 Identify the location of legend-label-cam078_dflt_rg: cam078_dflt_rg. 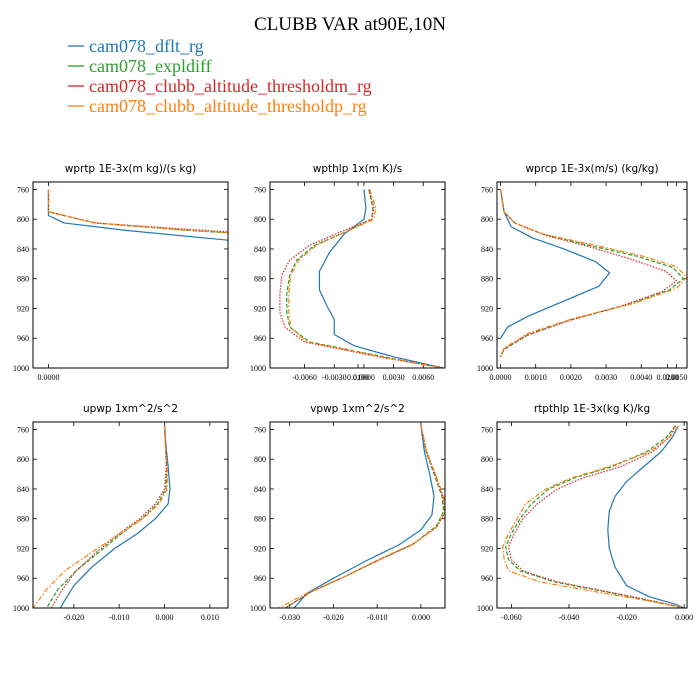
(146, 46).